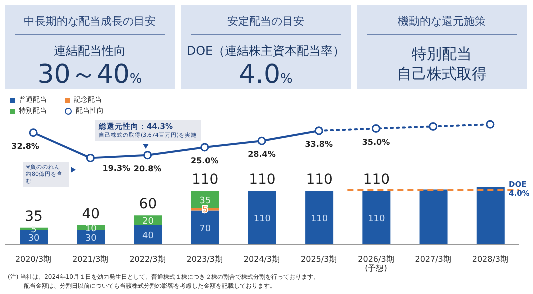 This screenshot has height=294, width=533. Describe the element at coordinates (148, 222) in the screenshot. I see `data-label: 20` at that location.